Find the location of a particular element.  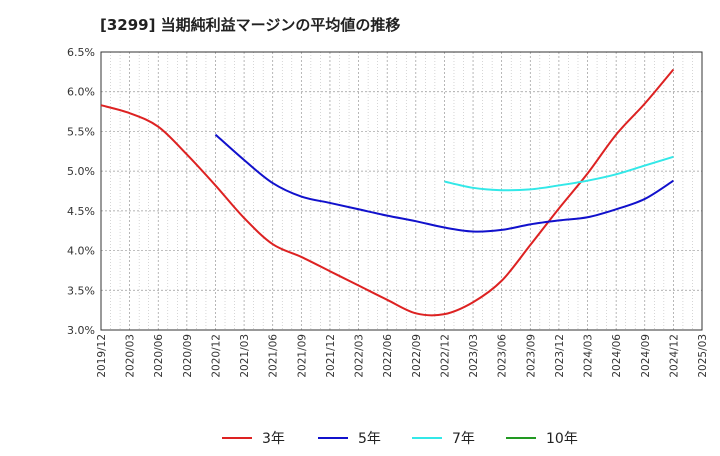

y-tick-label: 4.5% is located at coordinates (81, 211).